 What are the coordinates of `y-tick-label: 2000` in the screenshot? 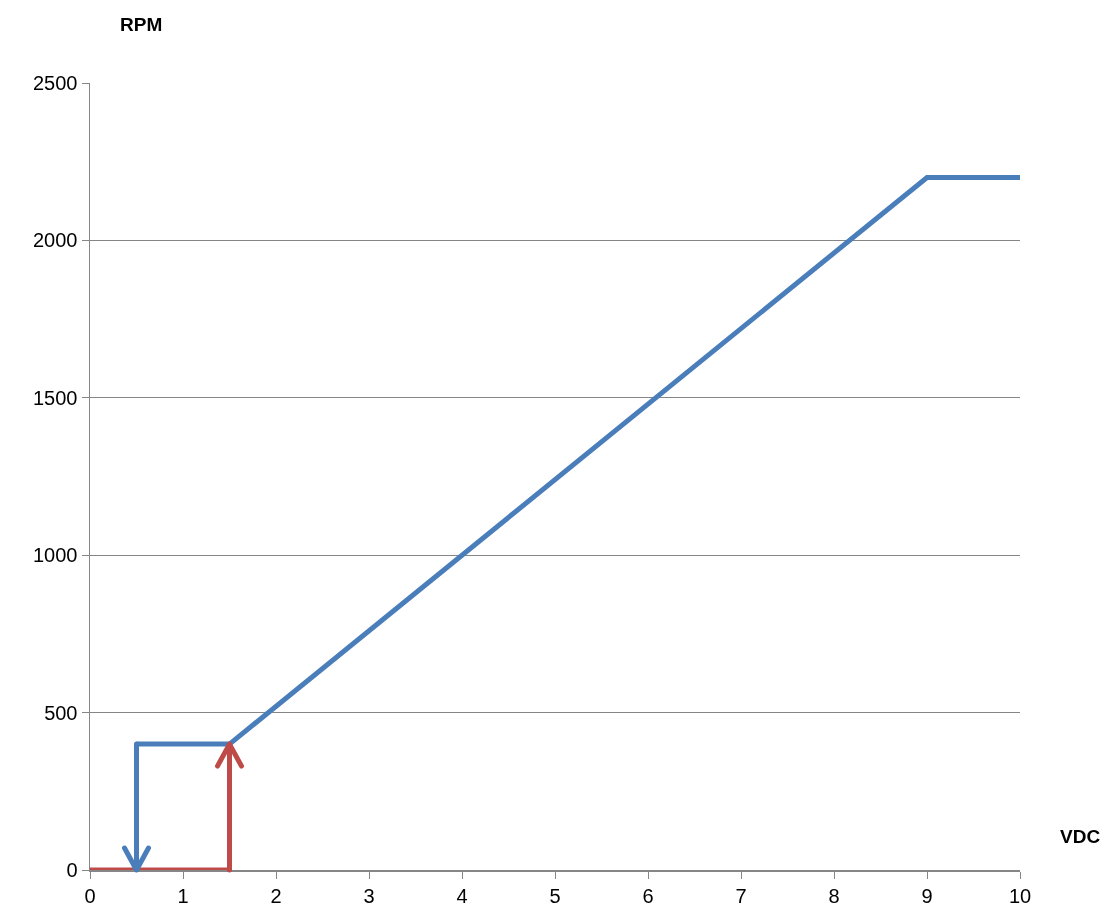 It's located at (55, 240).